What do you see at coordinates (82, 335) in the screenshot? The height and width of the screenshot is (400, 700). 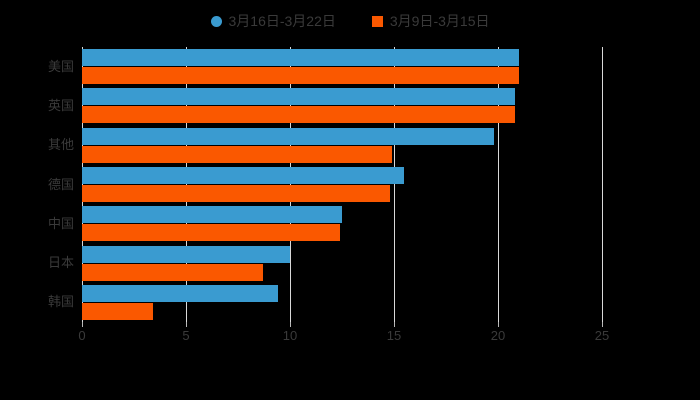 I see `x-tick-label: 0` at bounding box center [82, 335].